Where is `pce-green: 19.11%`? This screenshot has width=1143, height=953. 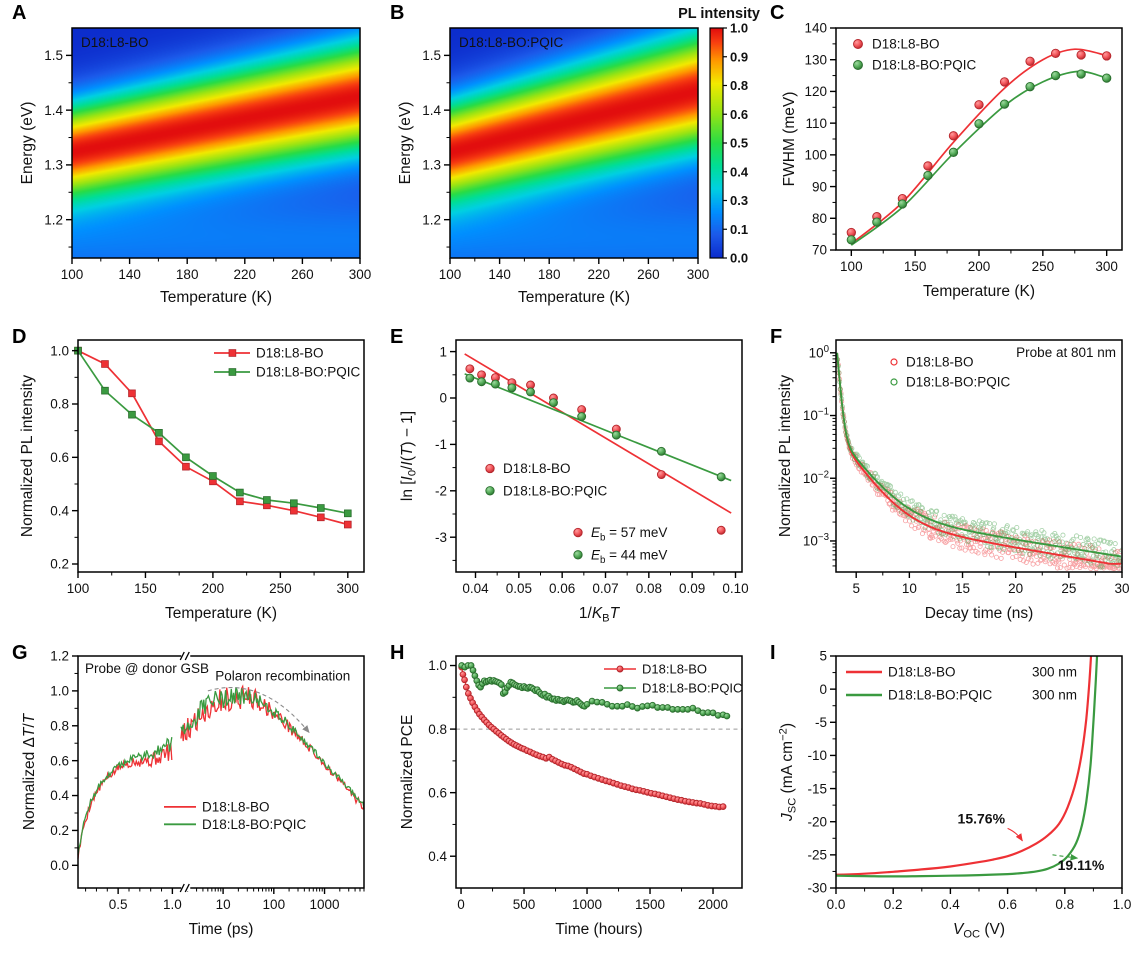 pce-green: 19.11% is located at coordinates (1081, 865).